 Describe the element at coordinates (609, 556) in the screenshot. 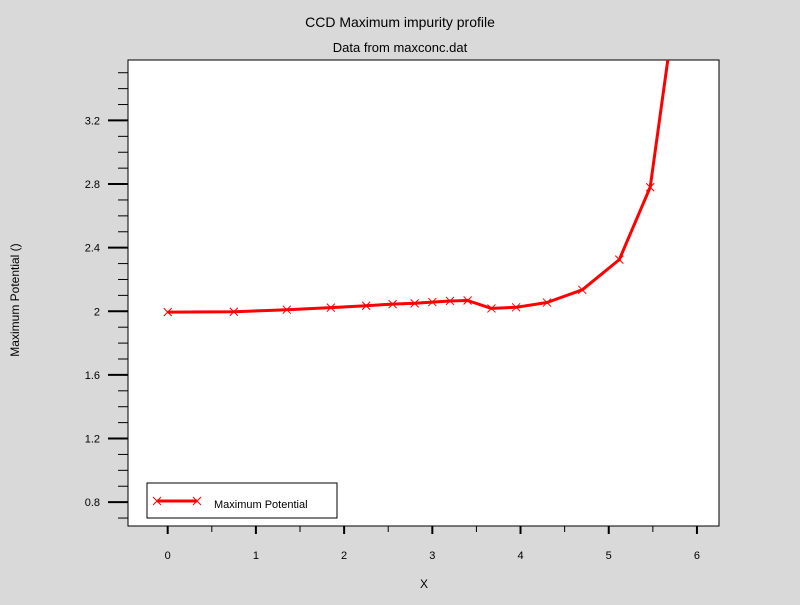

I see `x-tick-label: 5` at that location.